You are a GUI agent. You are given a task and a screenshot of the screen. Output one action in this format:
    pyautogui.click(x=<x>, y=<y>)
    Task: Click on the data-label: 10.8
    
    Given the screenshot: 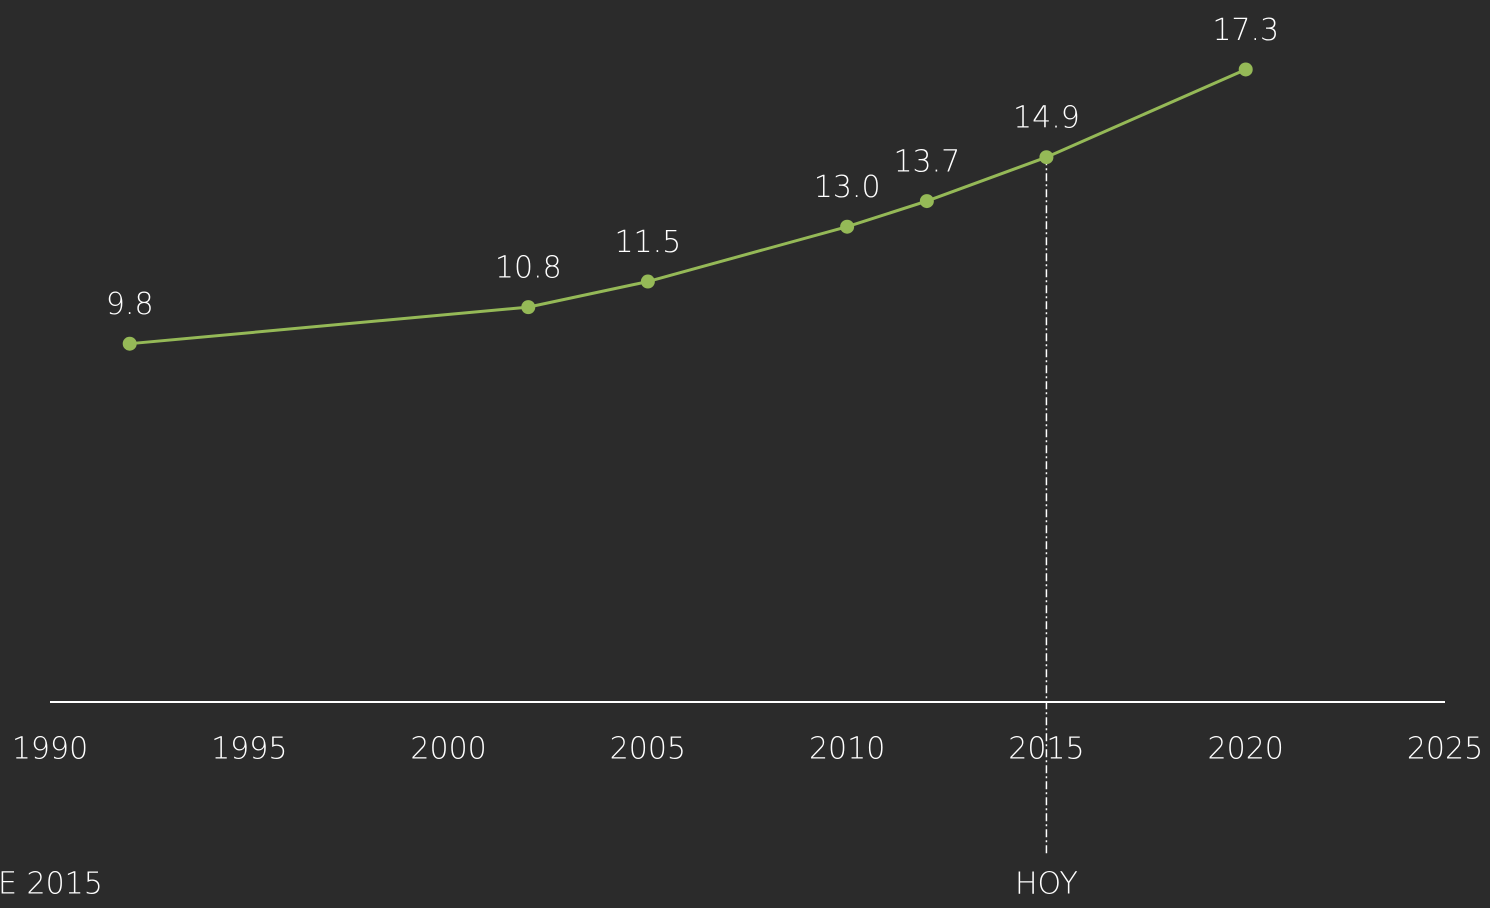 What is the action you would take?
    pyautogui.click(x=528, y=268)
    